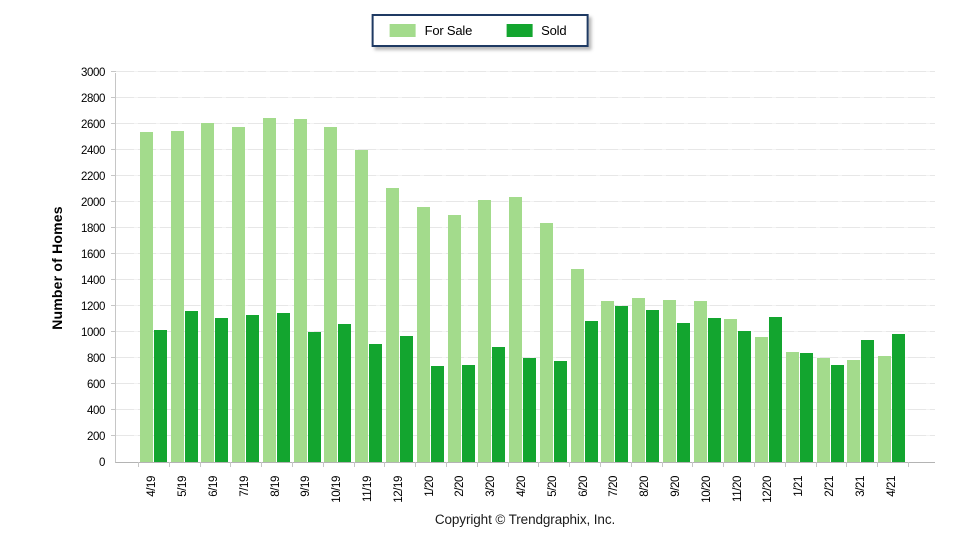 This screenshot has height=550, width=960. What do you see at coordinates (93, 72) in the screenshot?
I see `y-tick-label: 3000` at bounding box center [93, 72].